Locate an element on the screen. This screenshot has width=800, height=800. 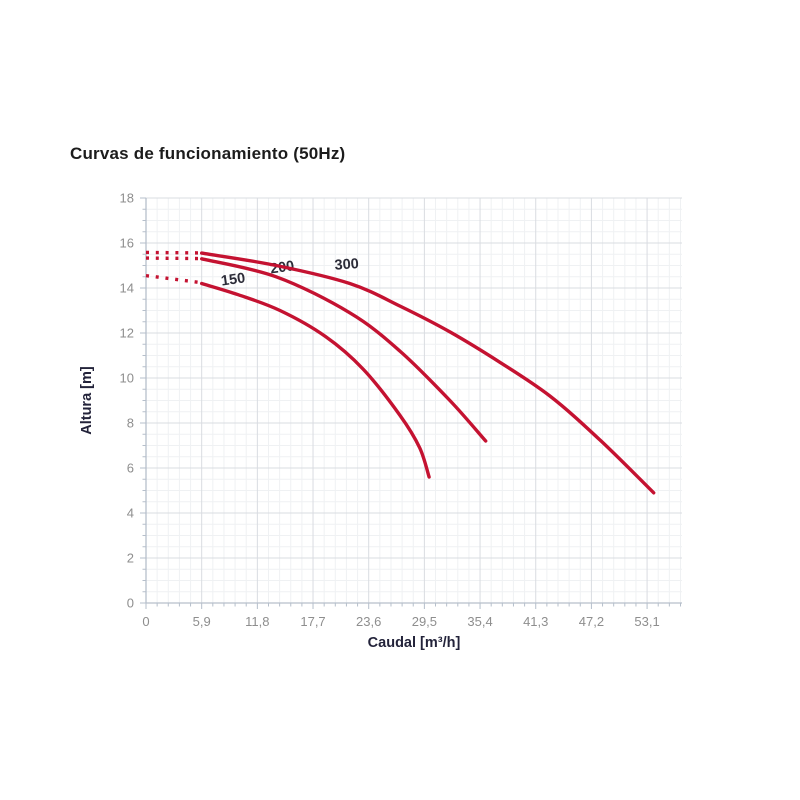
x-tick-label: 5,9 is located at coordinates (202, 621).